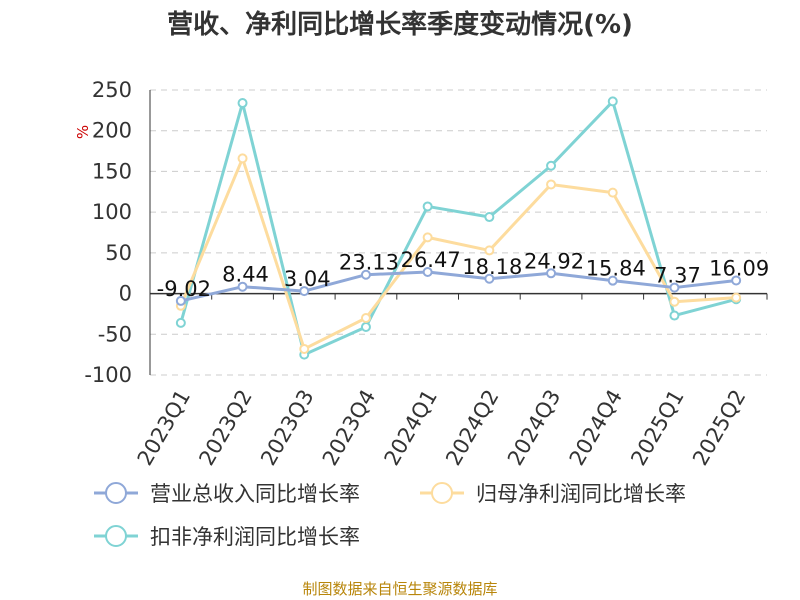 This screenshot has height=600, width=800. I want to click on y-tick-label-0: 250, so click(112, 90).